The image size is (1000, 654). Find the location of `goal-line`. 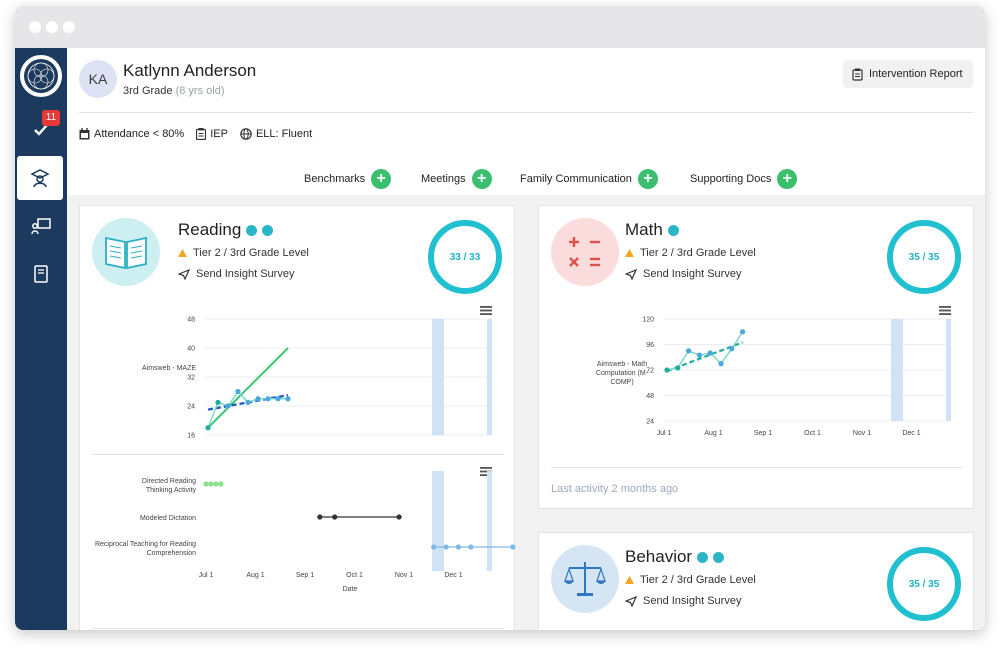

goal-line is located at coordinates (248, 388).